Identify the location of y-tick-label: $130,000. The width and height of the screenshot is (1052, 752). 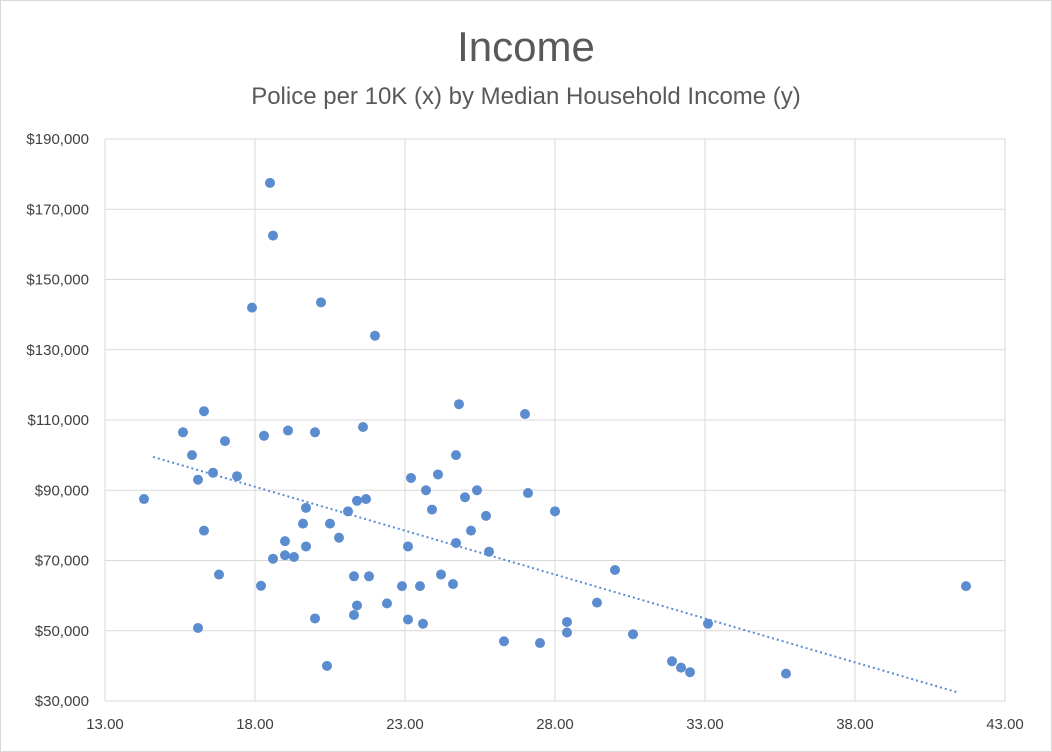
(57, 350).